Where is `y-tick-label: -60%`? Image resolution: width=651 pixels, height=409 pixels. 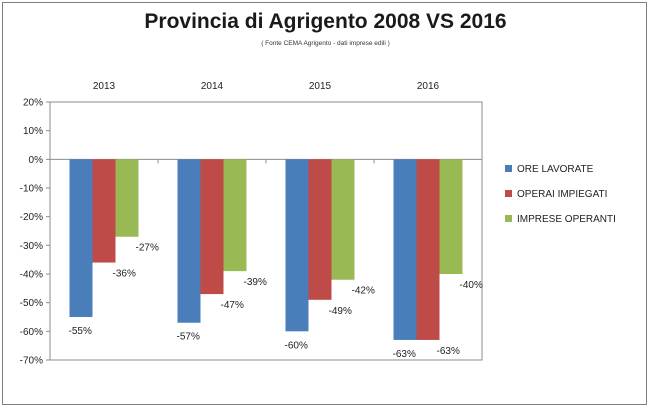 y-tick-label: -60% is located at coordinates (31, 332).